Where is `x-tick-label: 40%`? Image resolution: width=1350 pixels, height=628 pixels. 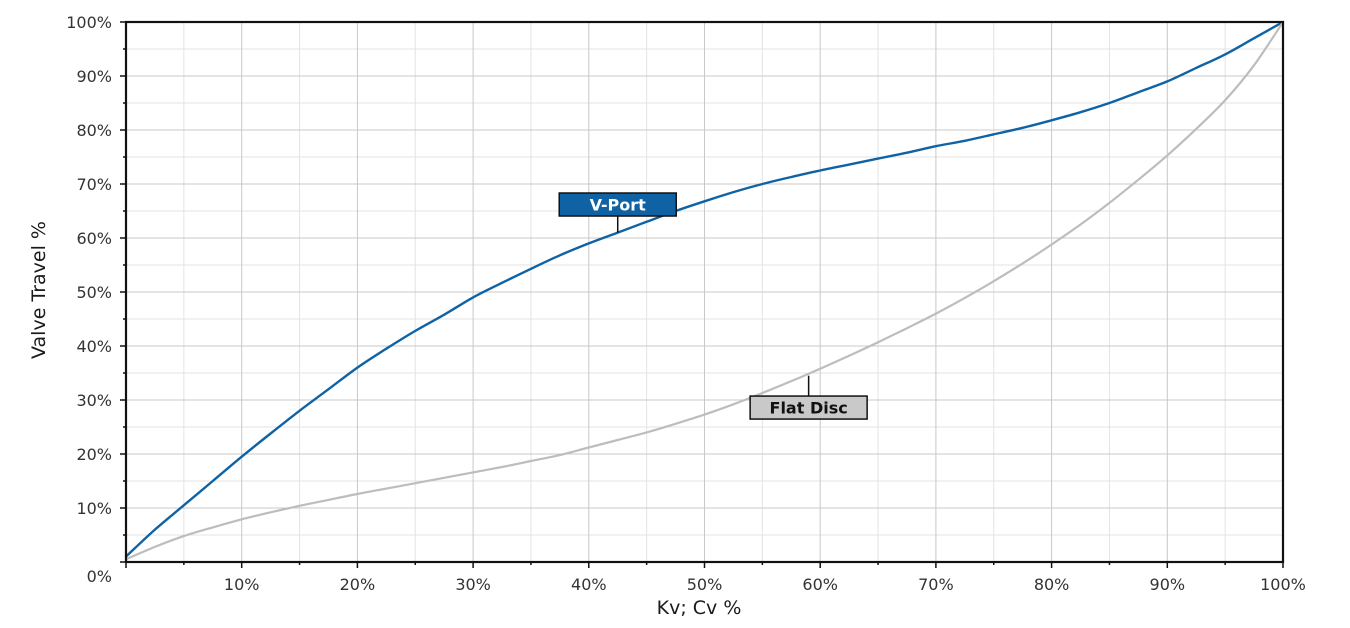
x-tick-label: 40% is located at coordinates (589, 584).